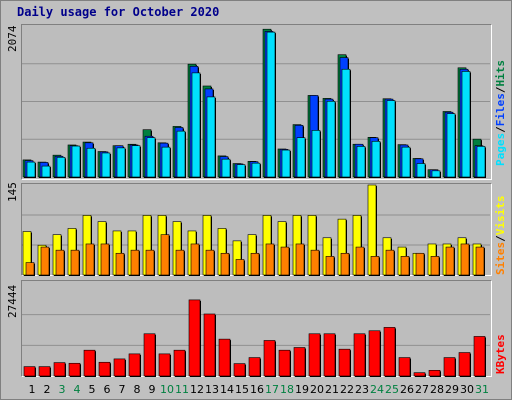  I want to click on x-tick-label-28: 28, so click(437, 389).